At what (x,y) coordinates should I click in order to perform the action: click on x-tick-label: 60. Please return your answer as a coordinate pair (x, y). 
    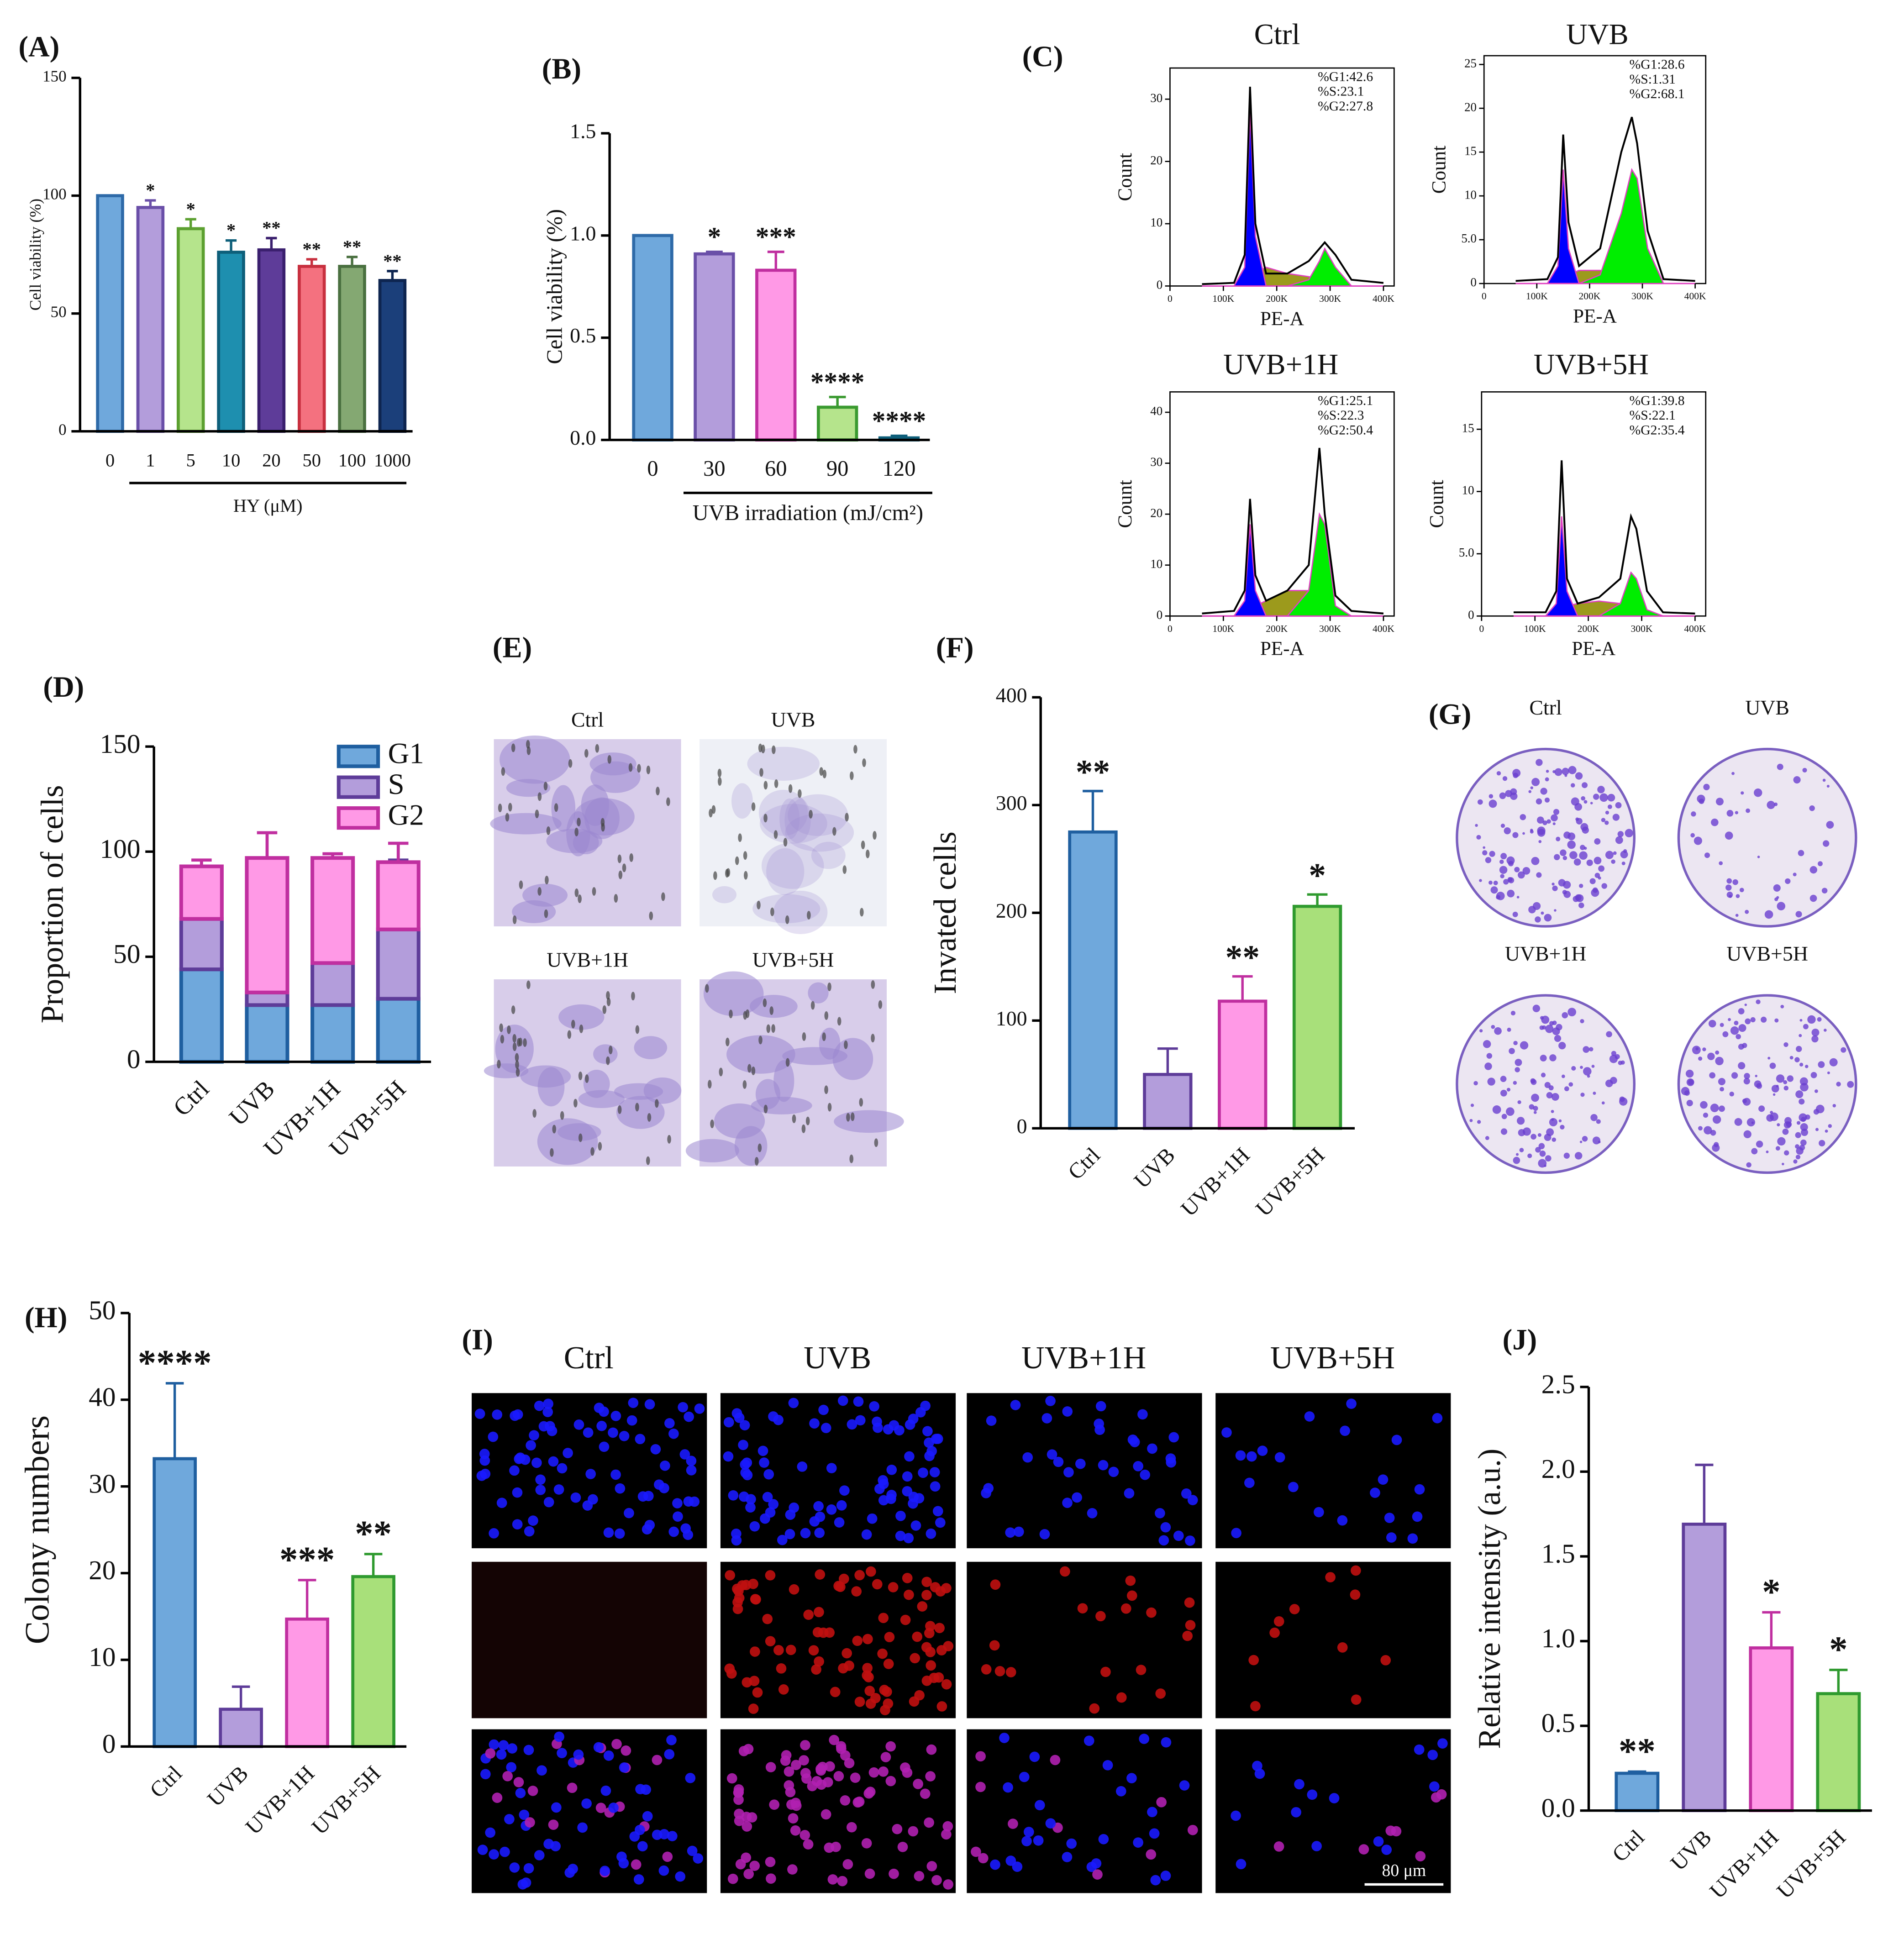
    Looking at the image, I should click on (776, 468).